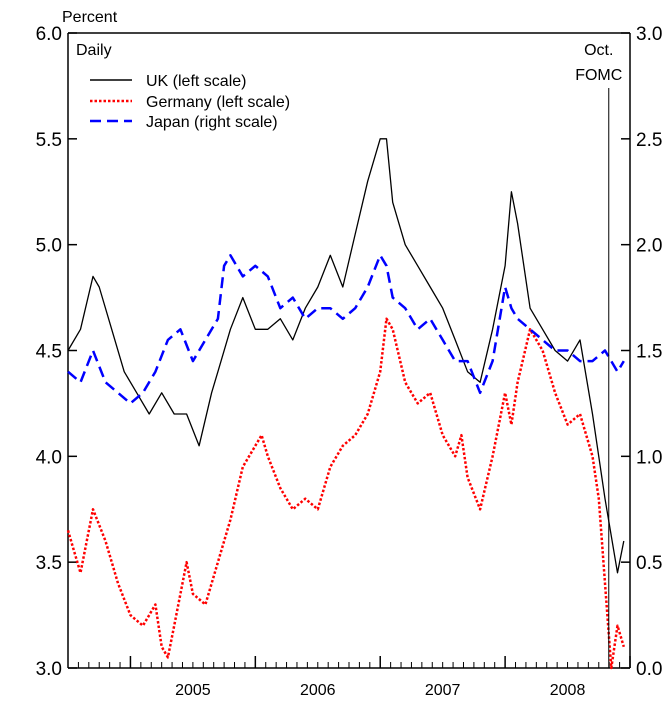  I want to click on legend-label-germany: Germany (left scale), so click(218, 102).